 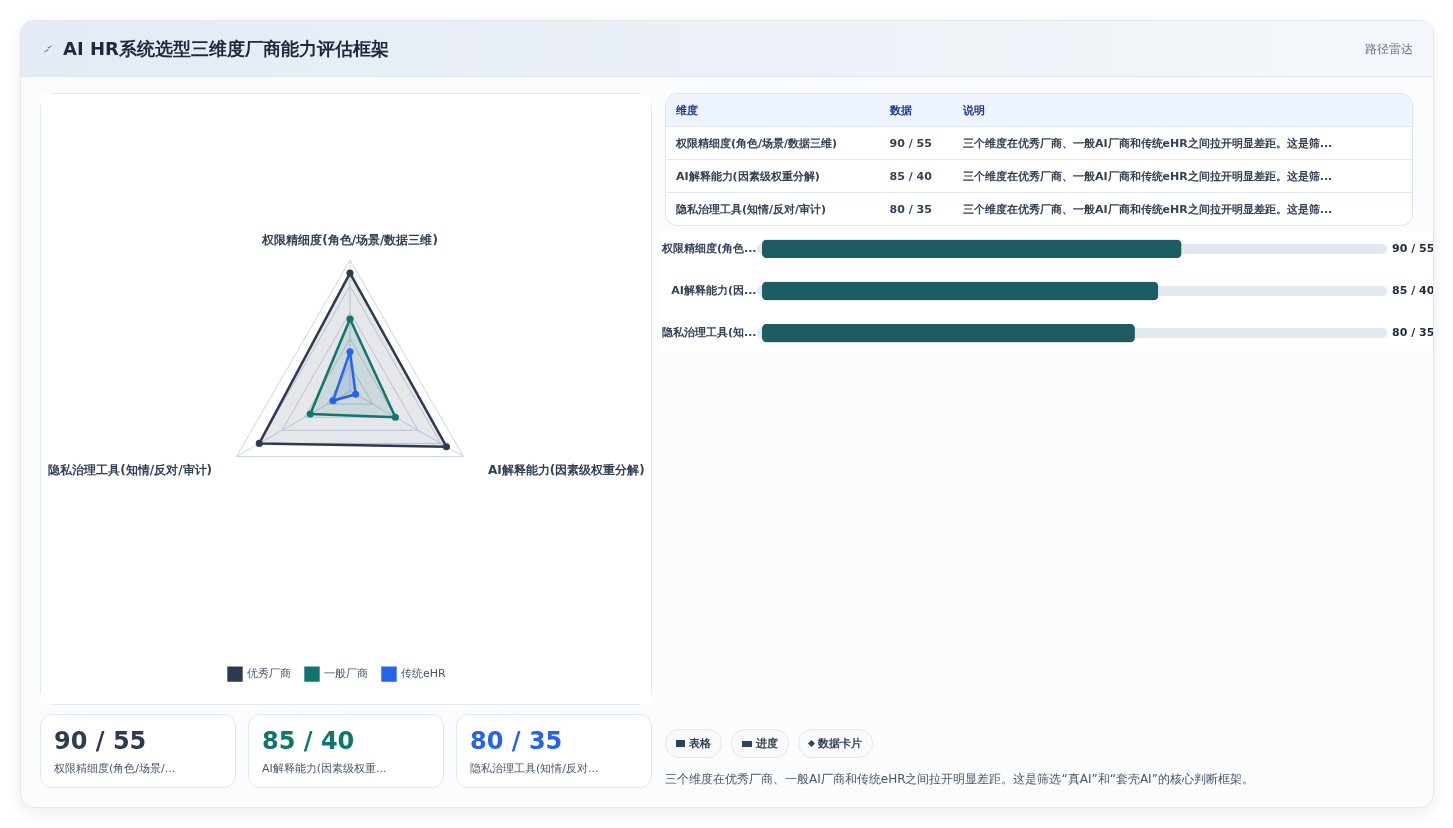 I want to click on legend-label: 一般厂商, so click(x=346, y=674).